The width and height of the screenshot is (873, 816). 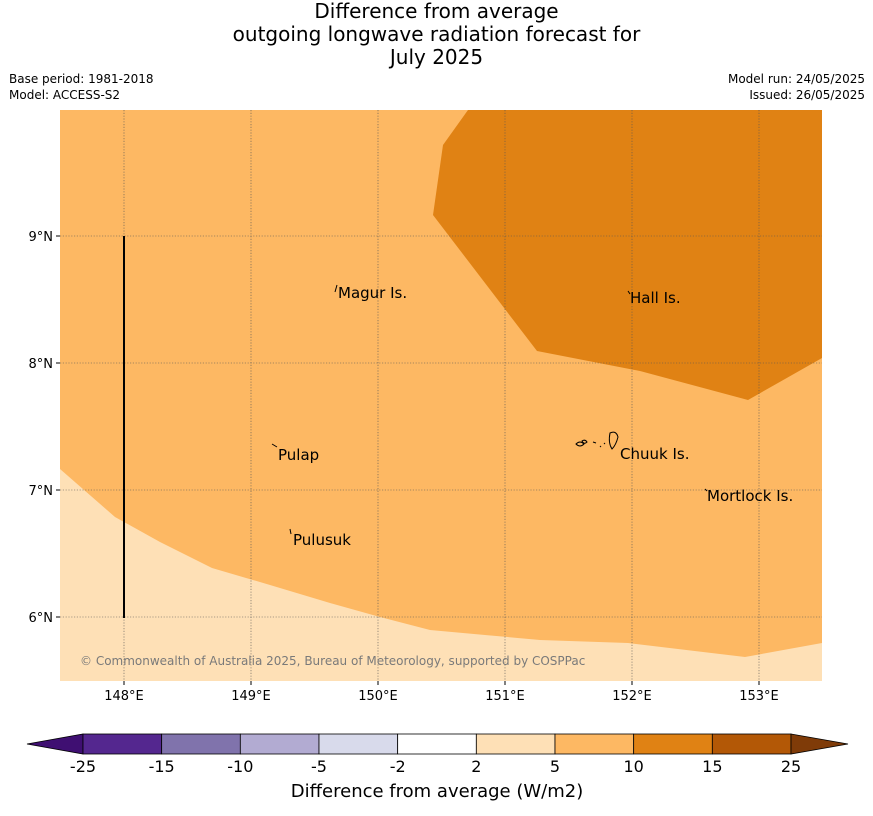 What do you see at coordinates (654, 454) in the screenshot?
I see `place-label: Chuuk Is.` at bounding box center [654, 454].